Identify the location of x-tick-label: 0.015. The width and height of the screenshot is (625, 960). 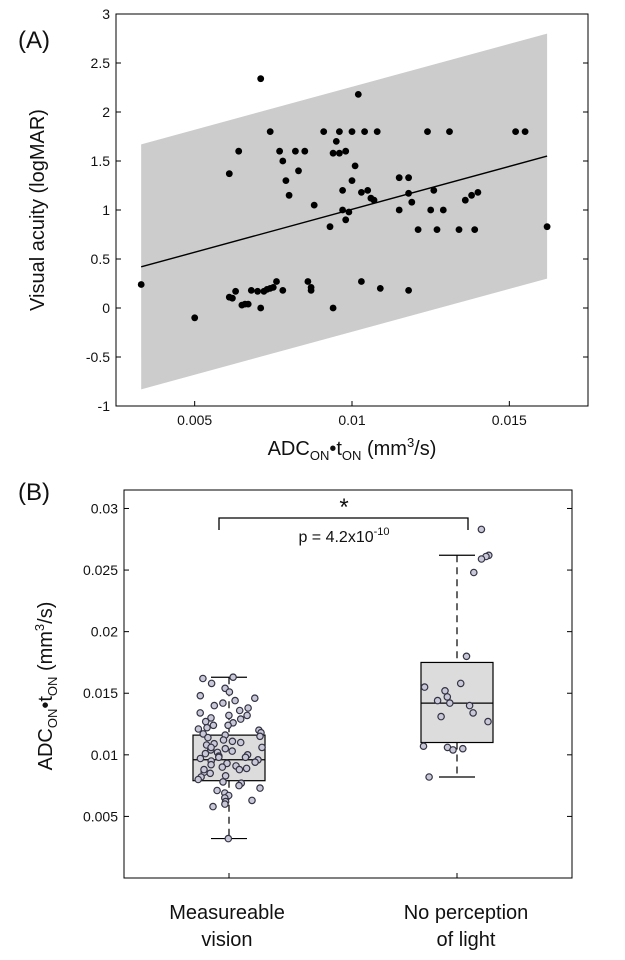
(509, 420).